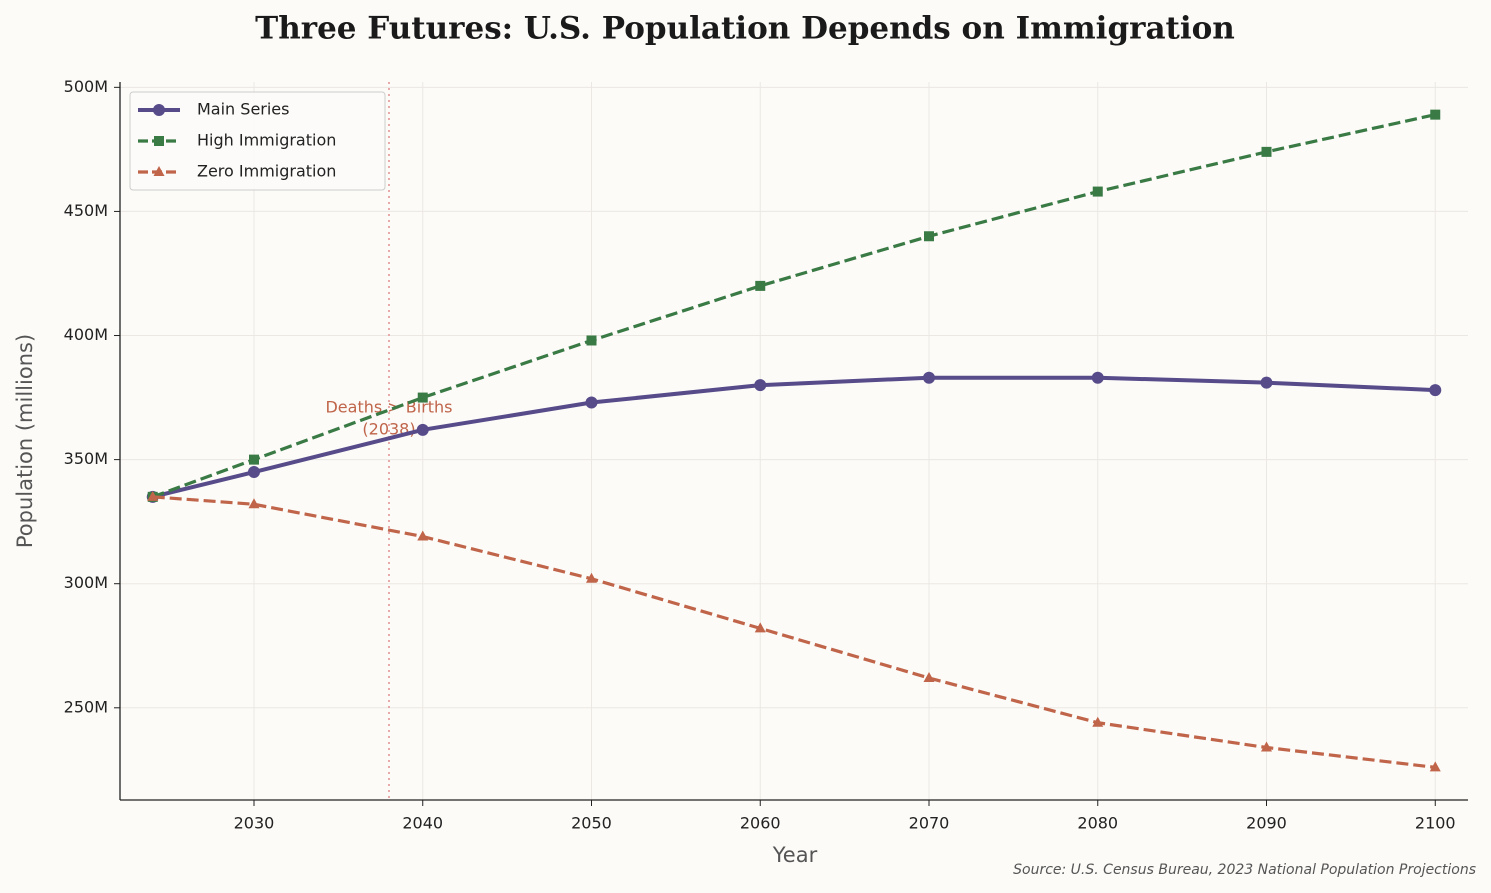 This screenshot has height=893, width=1491. I want to click on legend-label: Main Series, so click(243, 109).